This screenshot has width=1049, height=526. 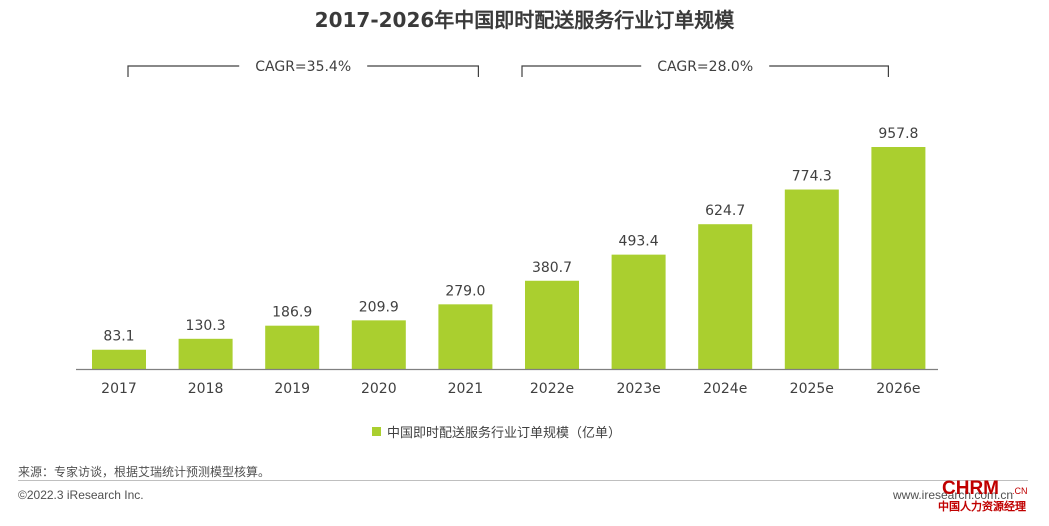 What do you see at coordinates (379, 307) in the screenshot?
I see `value-label-2020: 209.9` at bounding box center [379, 307].